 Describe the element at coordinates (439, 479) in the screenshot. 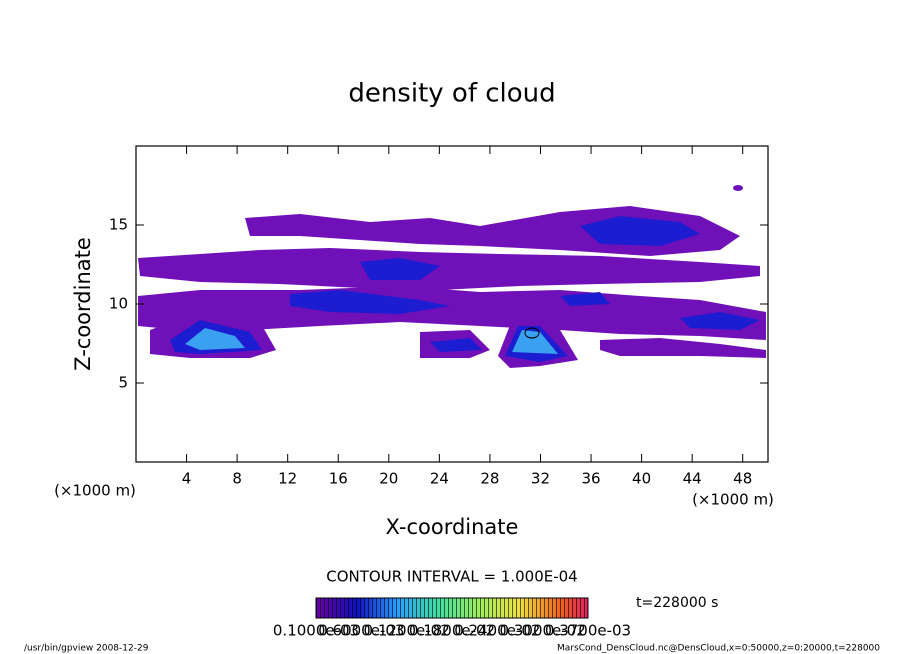

I see `x-tick-label: 24` at that location.